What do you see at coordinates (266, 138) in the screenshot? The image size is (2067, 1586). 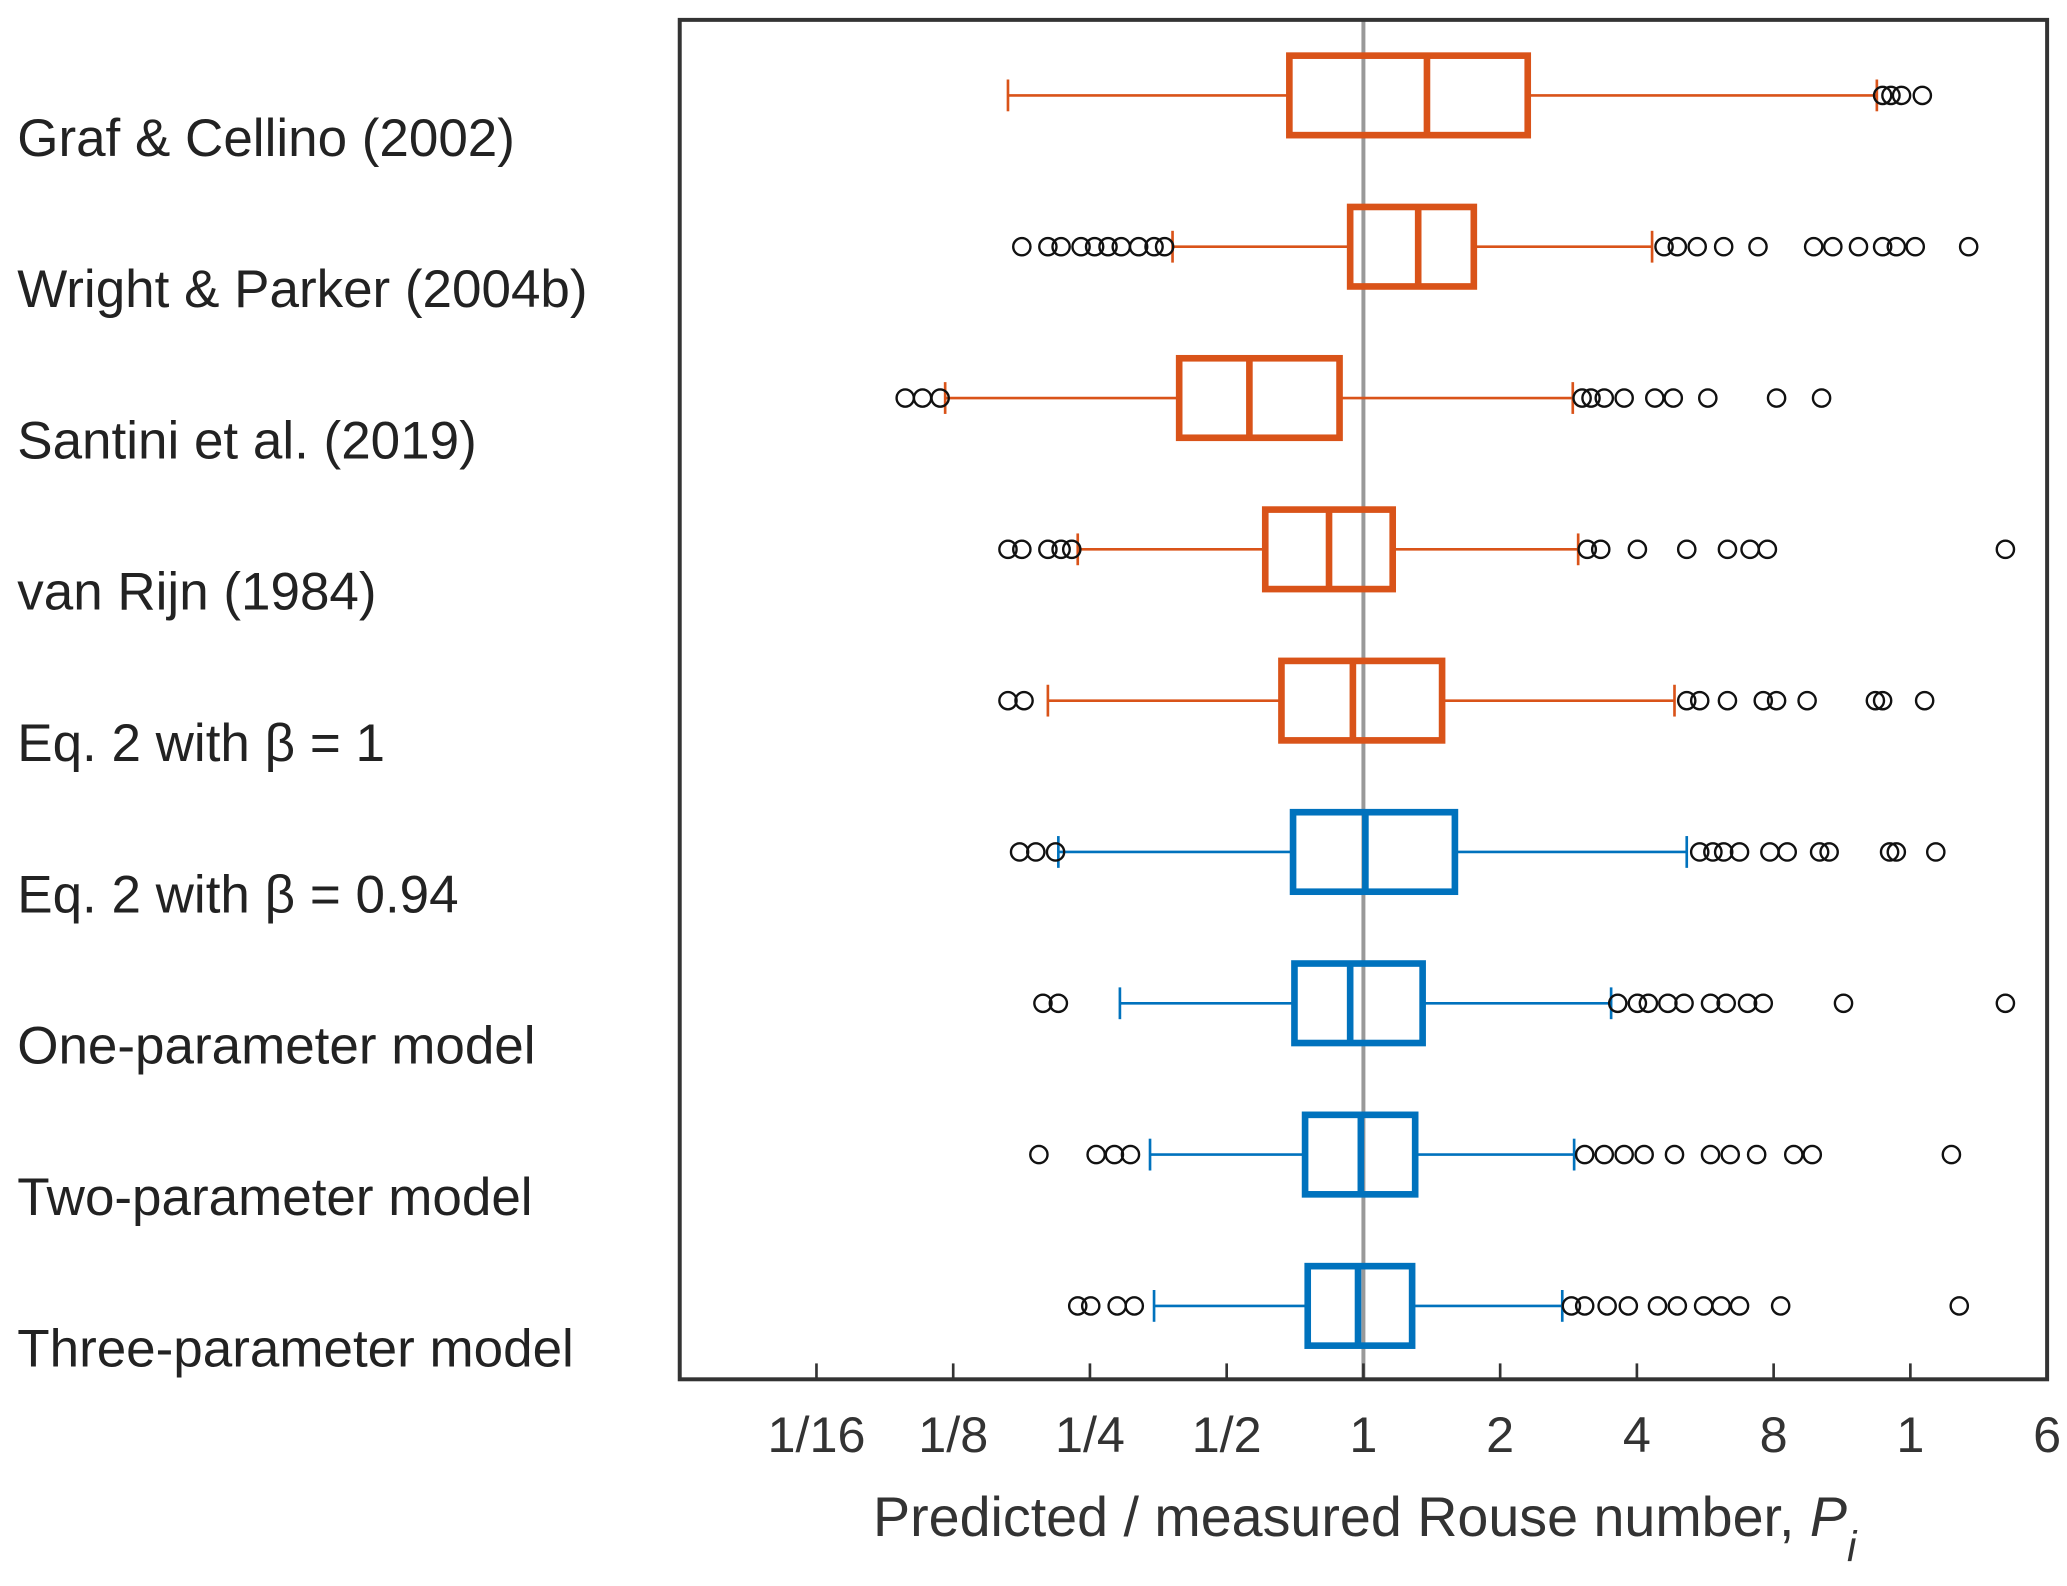 I see `category-label: Graf & Cellino (2002)` at bounding box center [266, 138].